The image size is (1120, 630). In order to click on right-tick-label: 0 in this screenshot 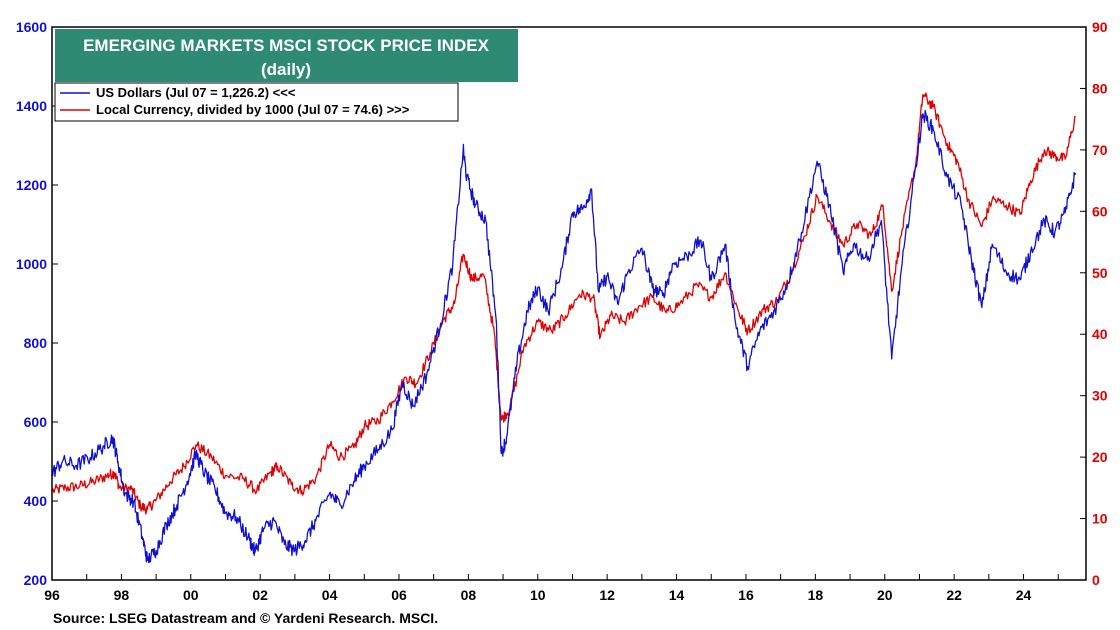, I will do `click(1096, 580)`.